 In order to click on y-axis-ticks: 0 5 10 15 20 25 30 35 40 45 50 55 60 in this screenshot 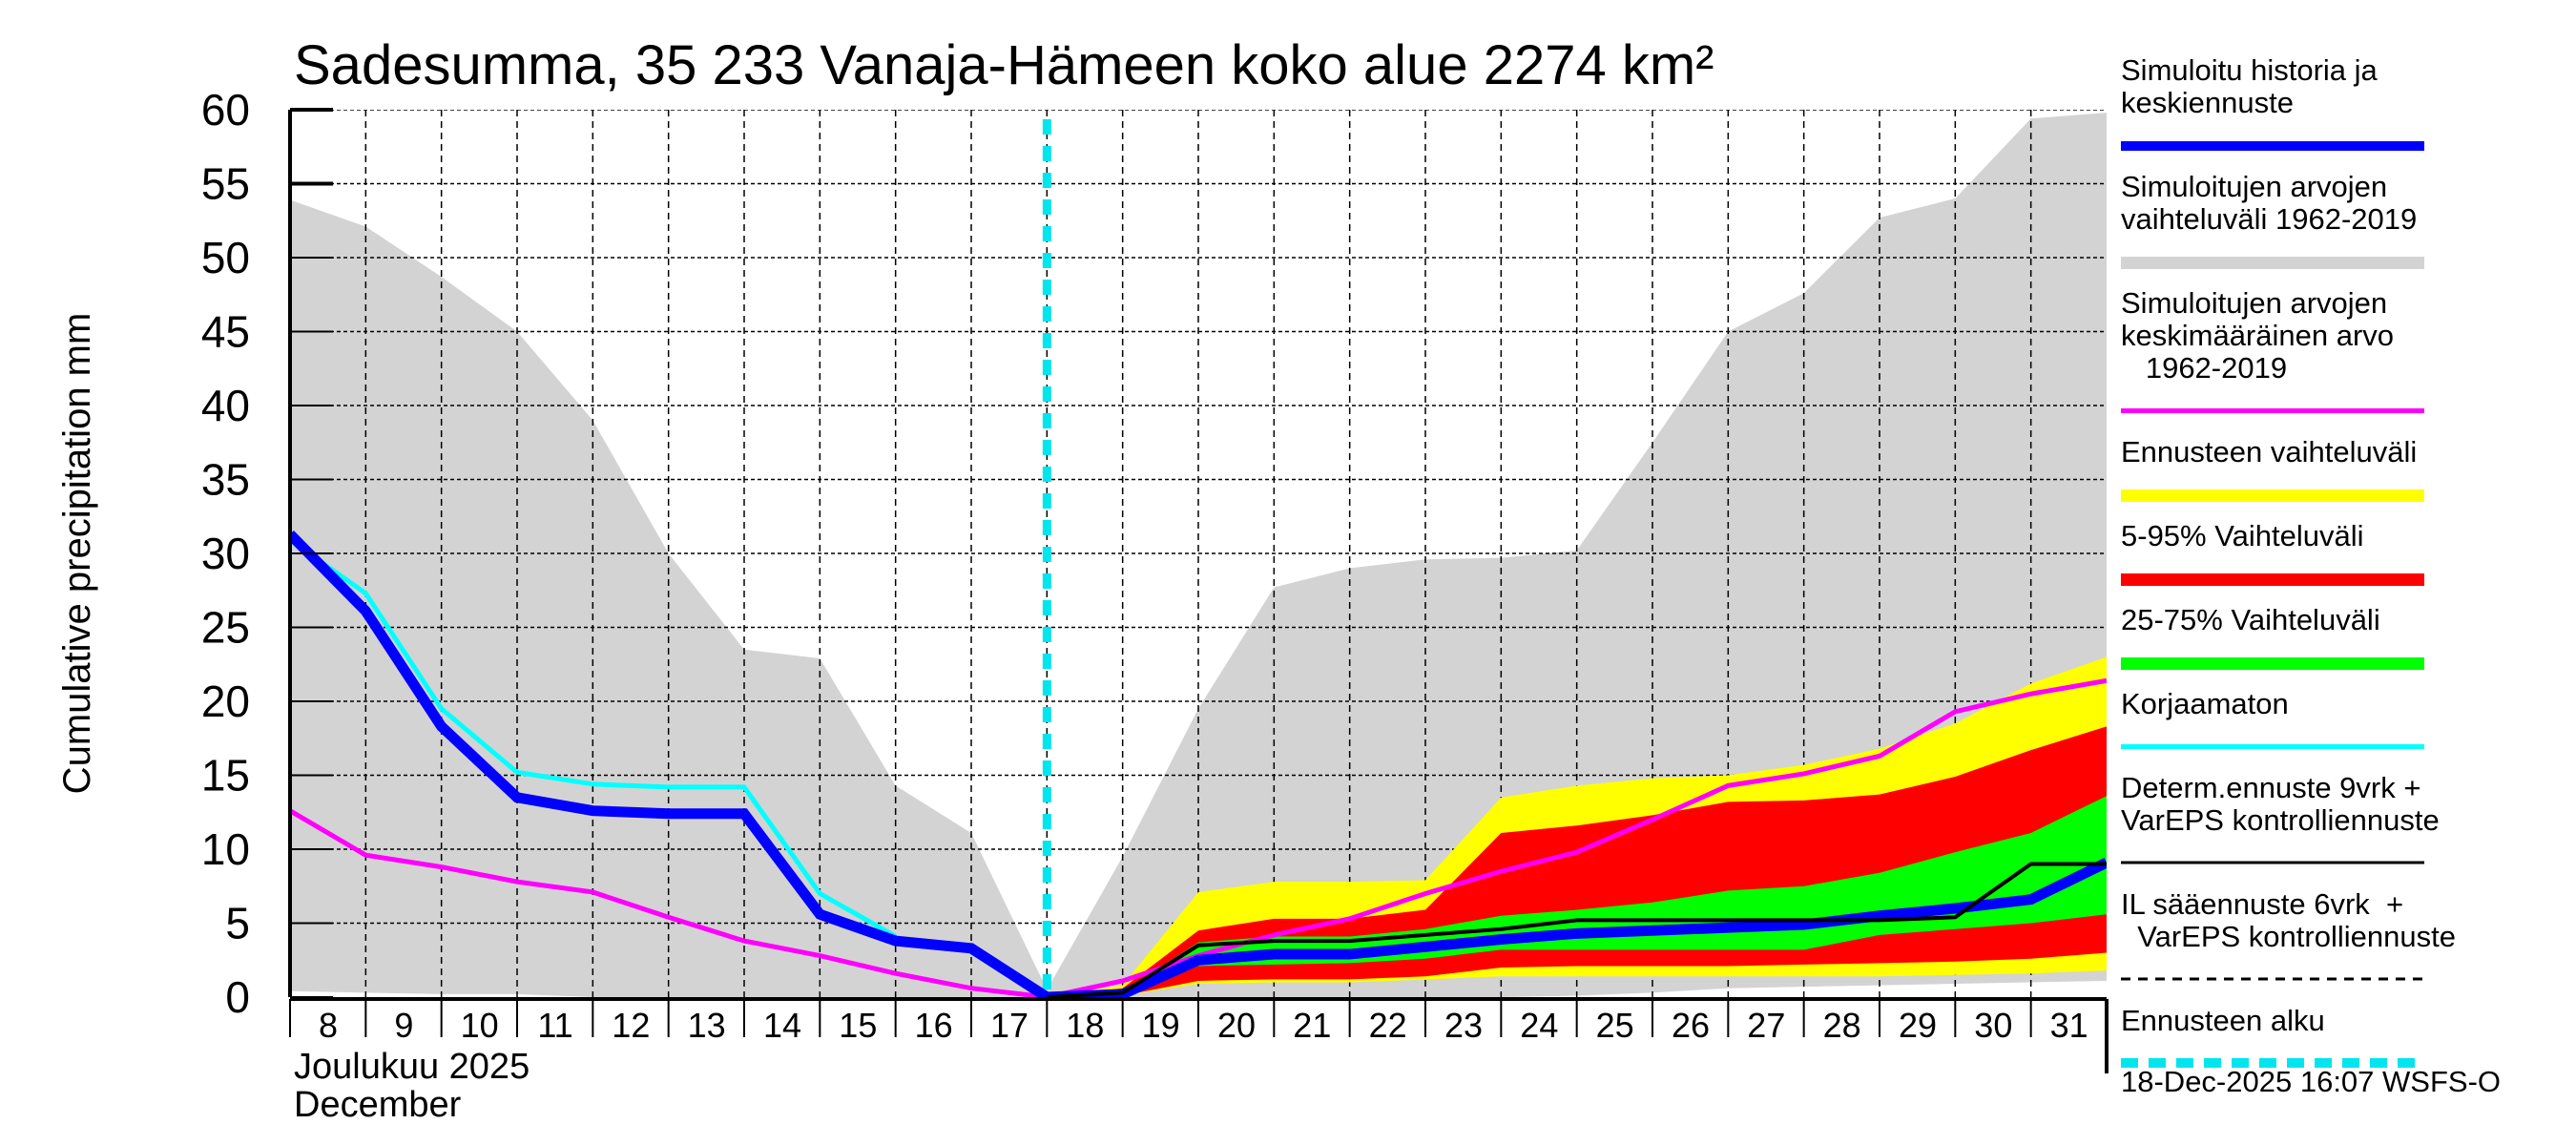, I will do `click(267, 553)`.